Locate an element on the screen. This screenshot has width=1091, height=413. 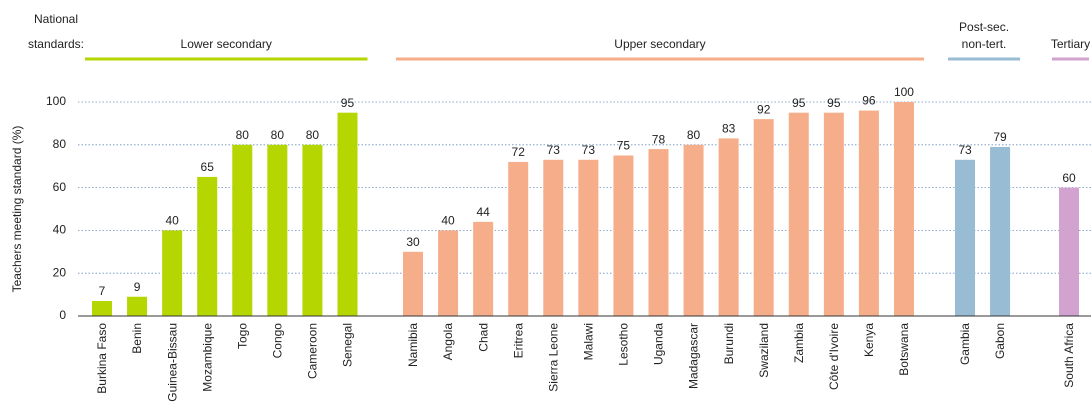
value-label: 60 is located at coordinates (1069, 178).